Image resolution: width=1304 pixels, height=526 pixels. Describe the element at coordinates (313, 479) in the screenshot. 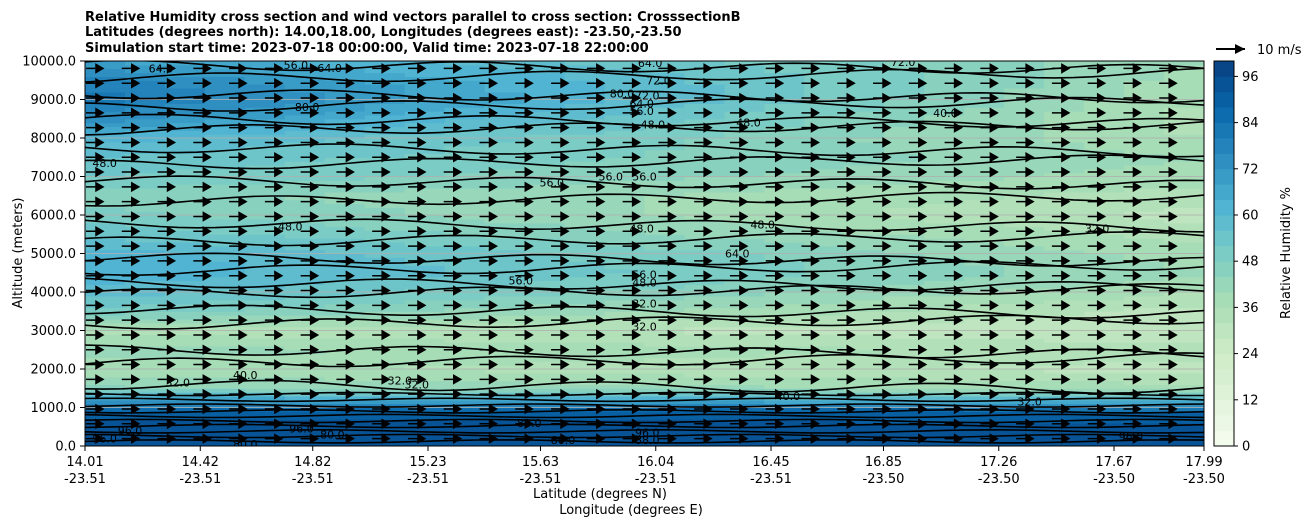

I see `x-tick-label-lon: -23.51` at that location.